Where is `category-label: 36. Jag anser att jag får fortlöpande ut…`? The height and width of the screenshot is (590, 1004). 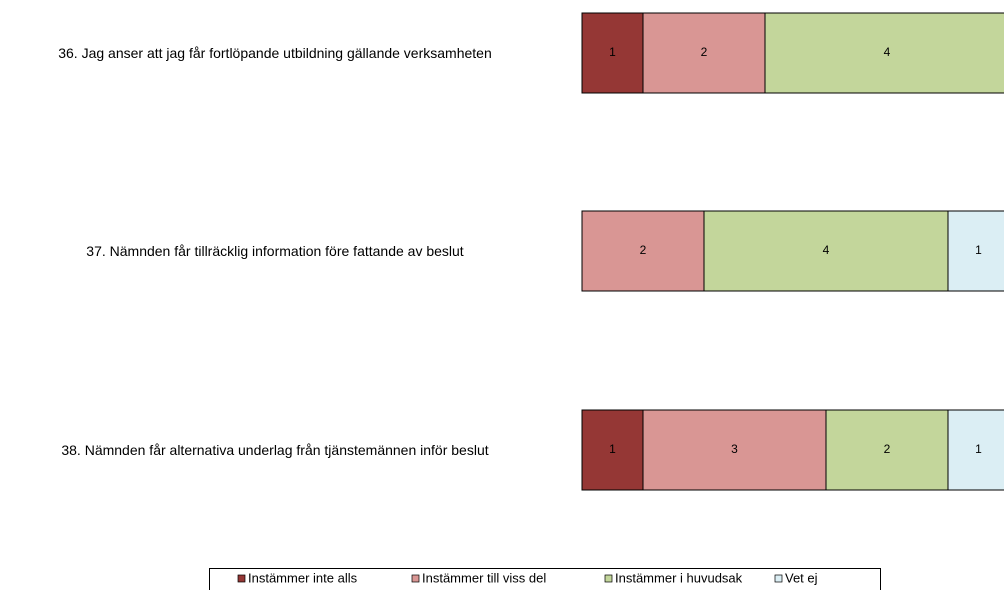 category-label: 36. Jag anser att jag får fortlöpande ut… is located at coordinates (275, 53).